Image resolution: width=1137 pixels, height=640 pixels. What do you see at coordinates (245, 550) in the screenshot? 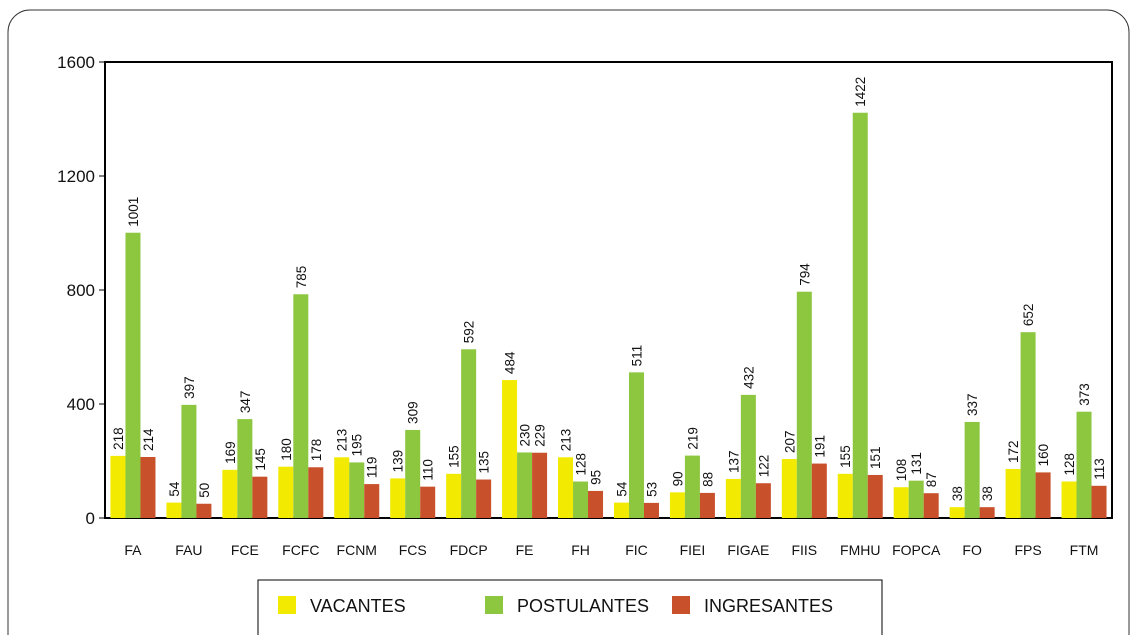
I see `x-tick-label: FCE` at bounding box center [245, 550].